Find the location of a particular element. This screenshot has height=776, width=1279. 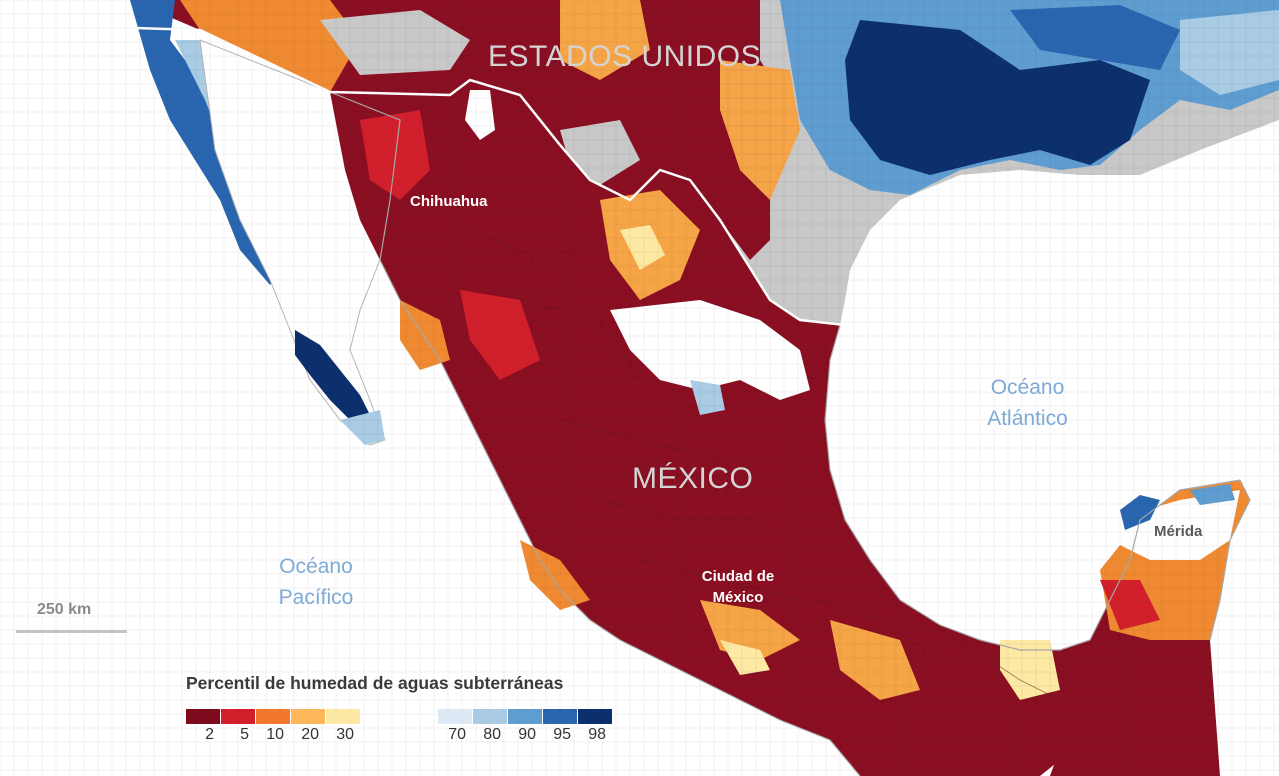

label-ciudad-de-mexico: Ciudad de México is located at coordinates (738, 587).